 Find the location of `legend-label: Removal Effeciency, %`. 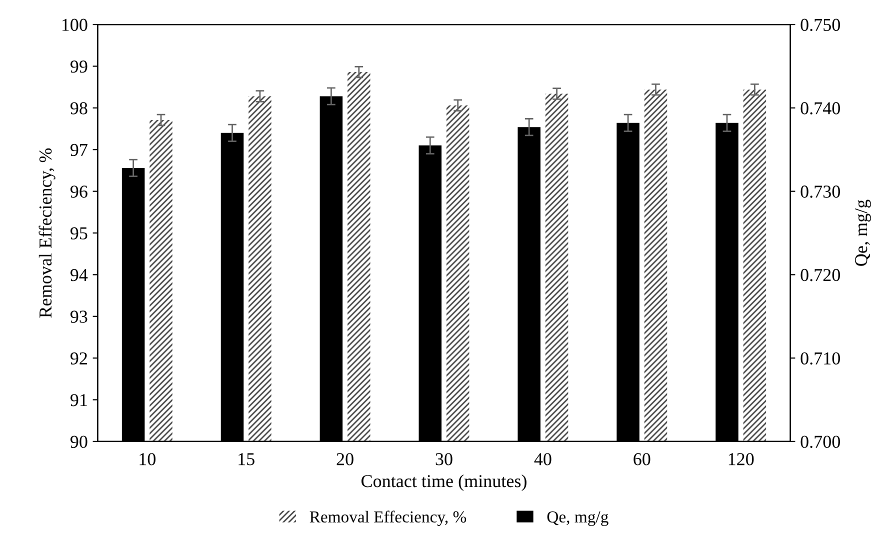

legend-label: Removal Effeciency, % is located at coordinates (388, 518).